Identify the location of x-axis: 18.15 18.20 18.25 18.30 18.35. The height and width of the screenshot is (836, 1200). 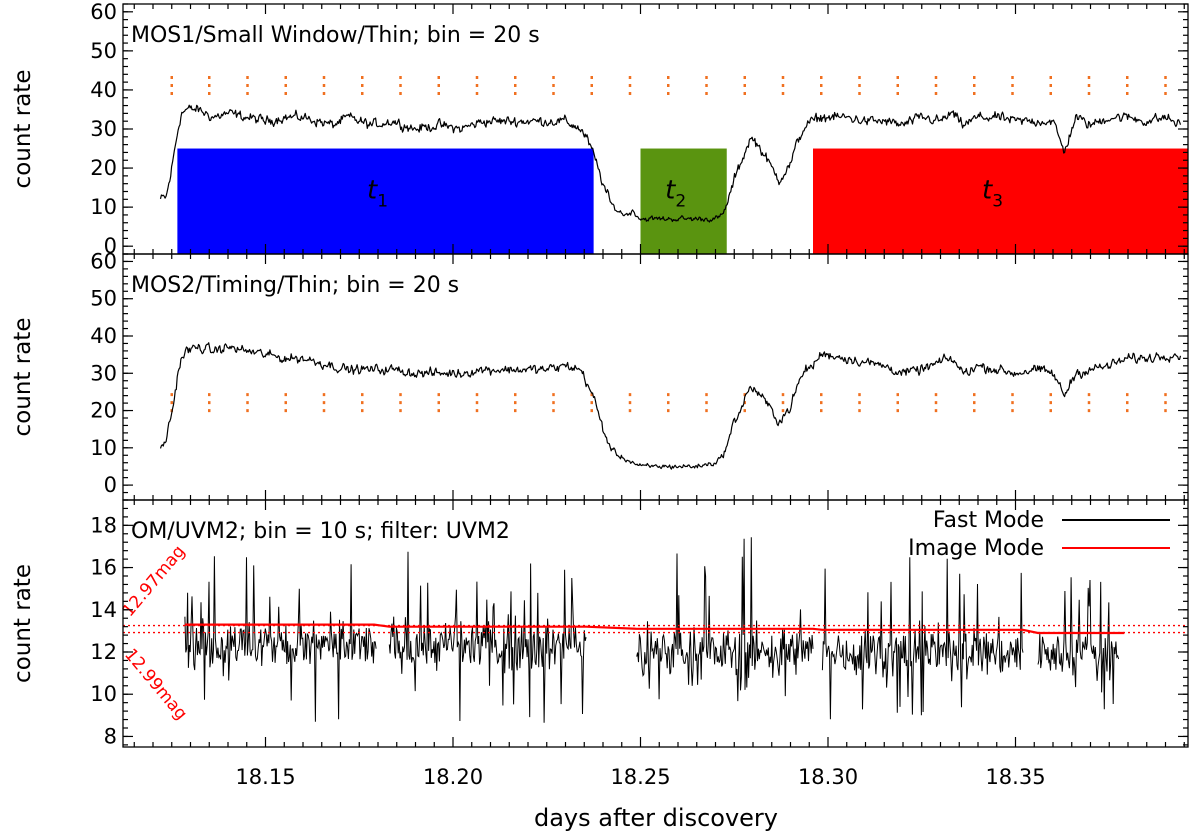
(640, 777).